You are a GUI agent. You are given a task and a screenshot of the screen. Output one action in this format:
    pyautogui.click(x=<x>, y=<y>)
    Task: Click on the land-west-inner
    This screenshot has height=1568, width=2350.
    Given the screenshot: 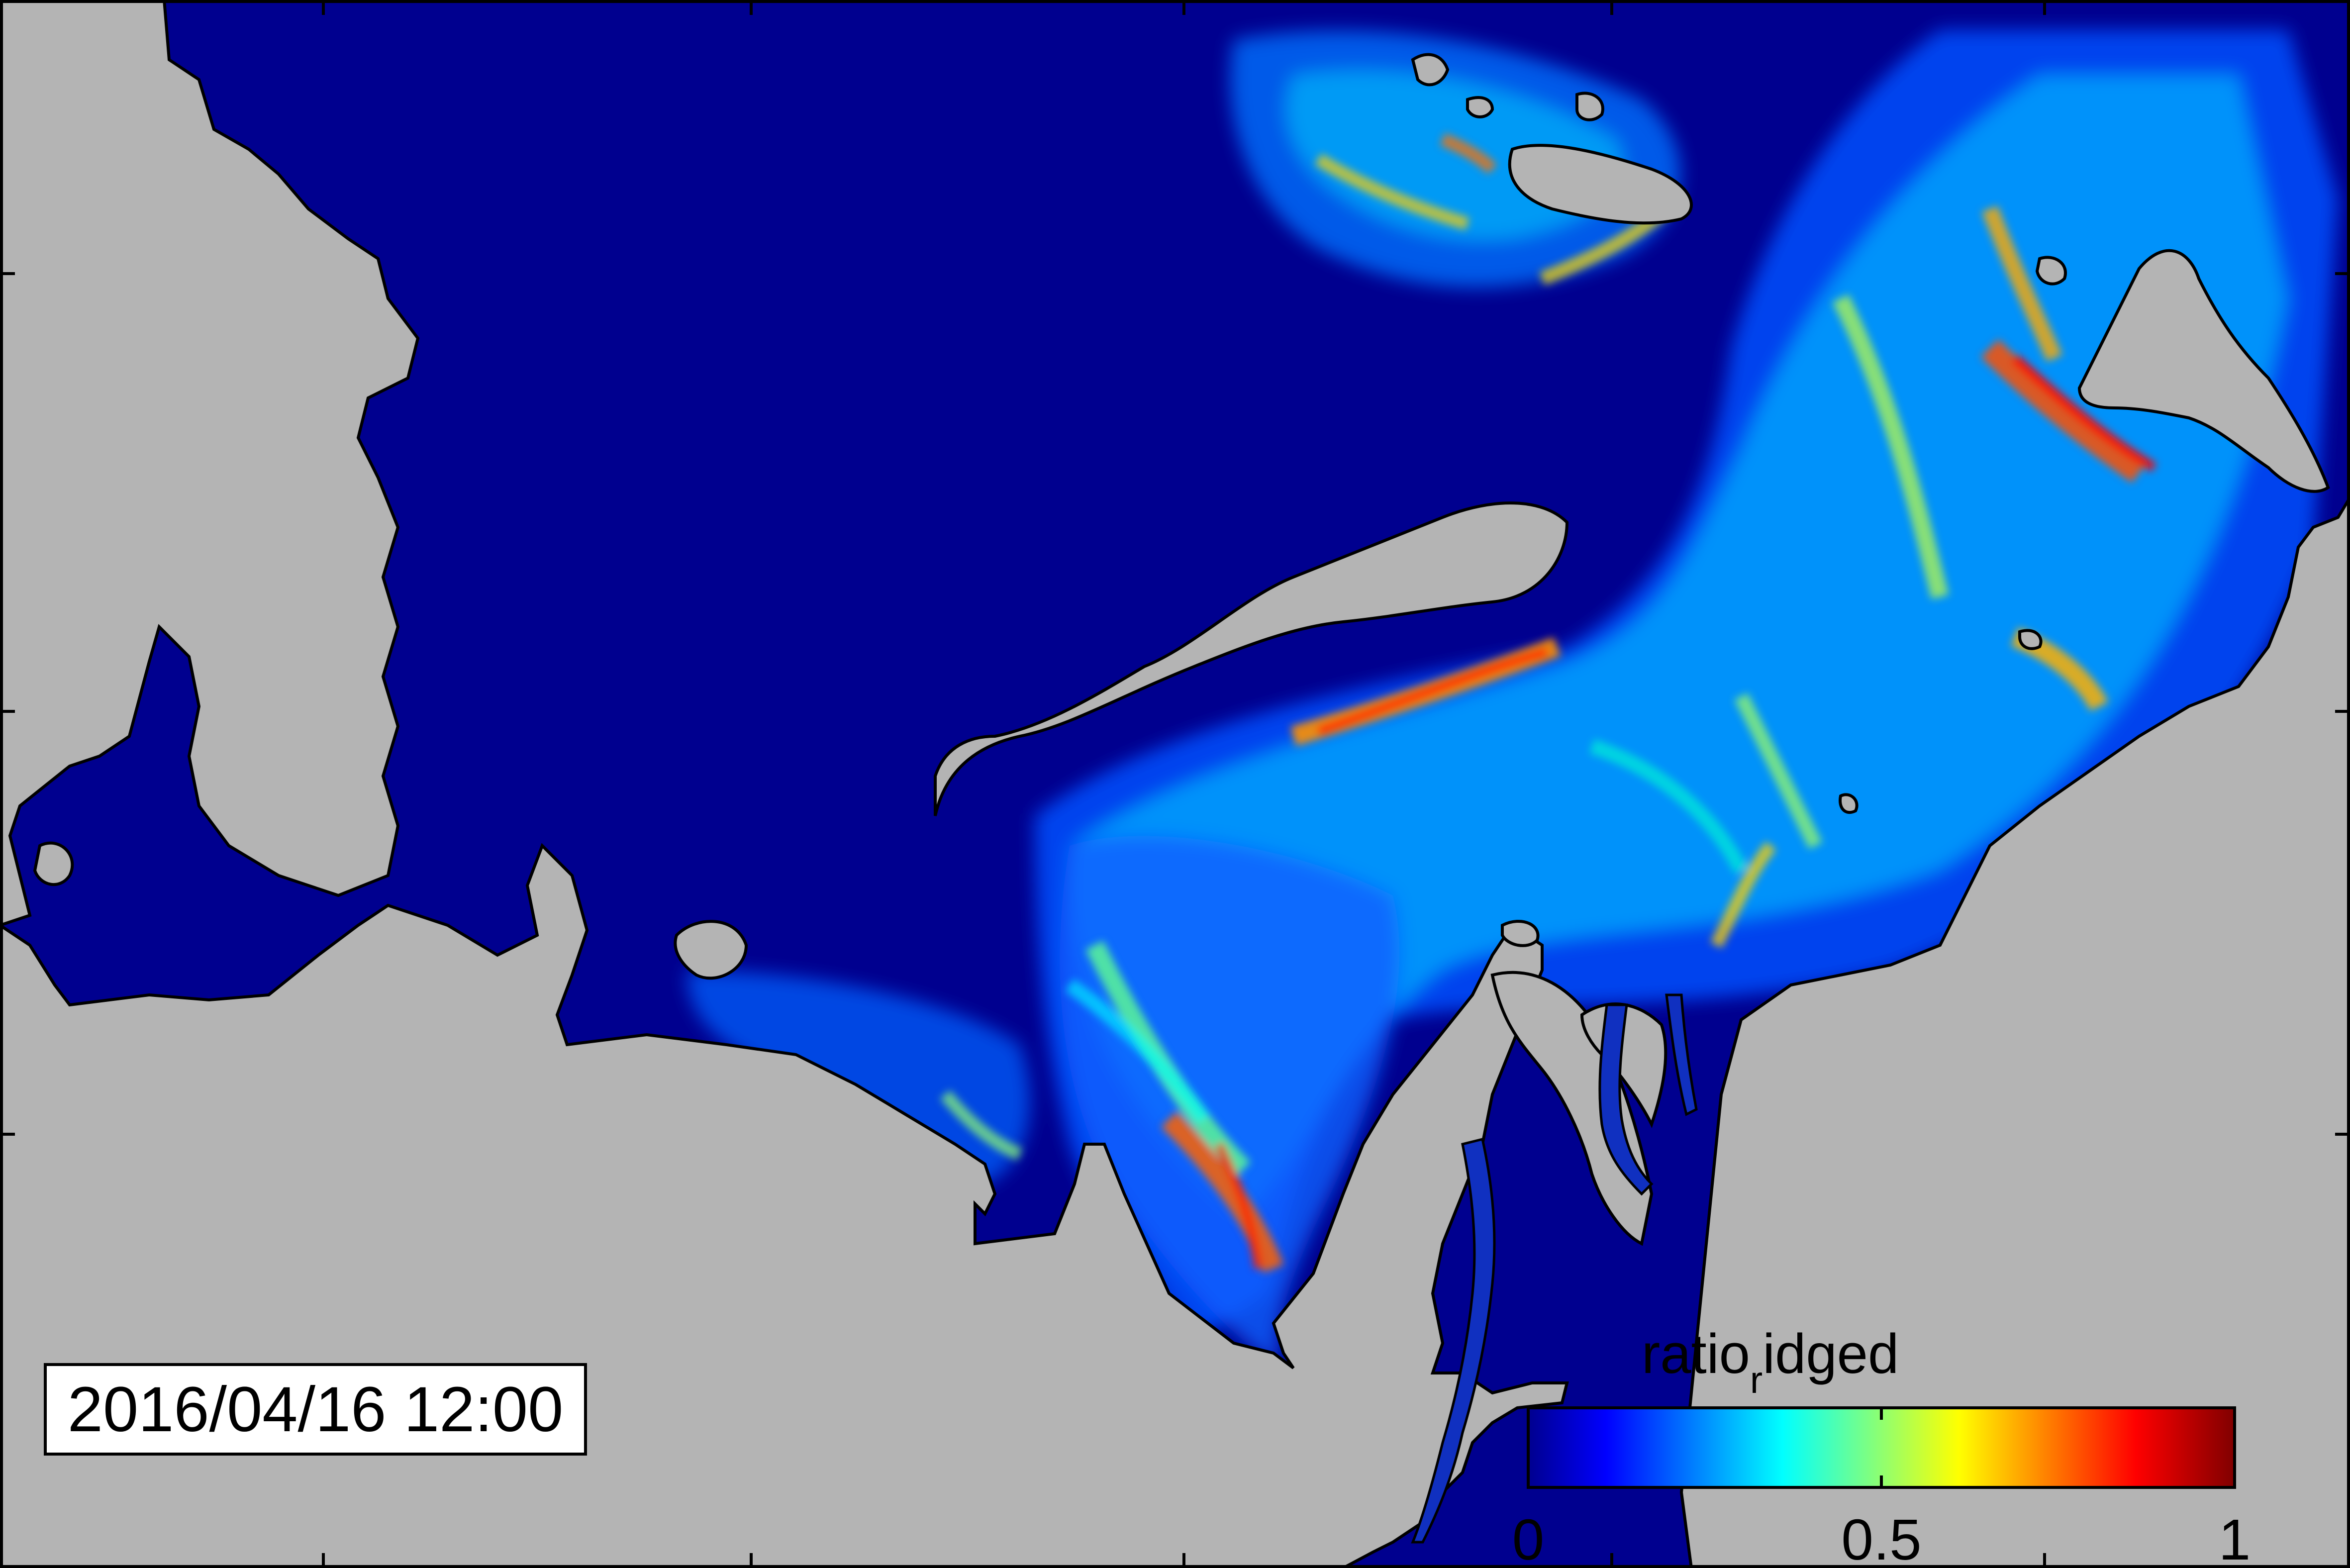 What is the action you would take?
    pyautogui.click(x=53, y=863)
    